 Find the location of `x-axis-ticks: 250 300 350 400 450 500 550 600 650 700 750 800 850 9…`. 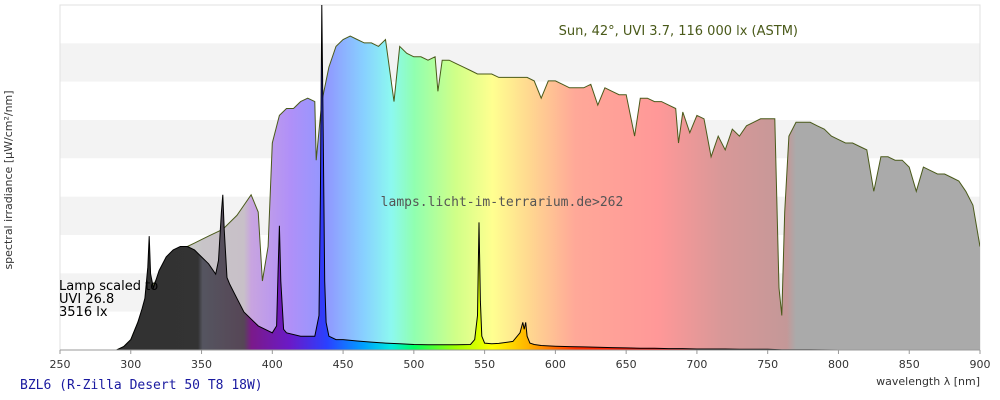

x-axis-ticks: 250 300 350 400 450 500 550 600 650 700 750 800 850 9… is located at coordinates (520, 360).